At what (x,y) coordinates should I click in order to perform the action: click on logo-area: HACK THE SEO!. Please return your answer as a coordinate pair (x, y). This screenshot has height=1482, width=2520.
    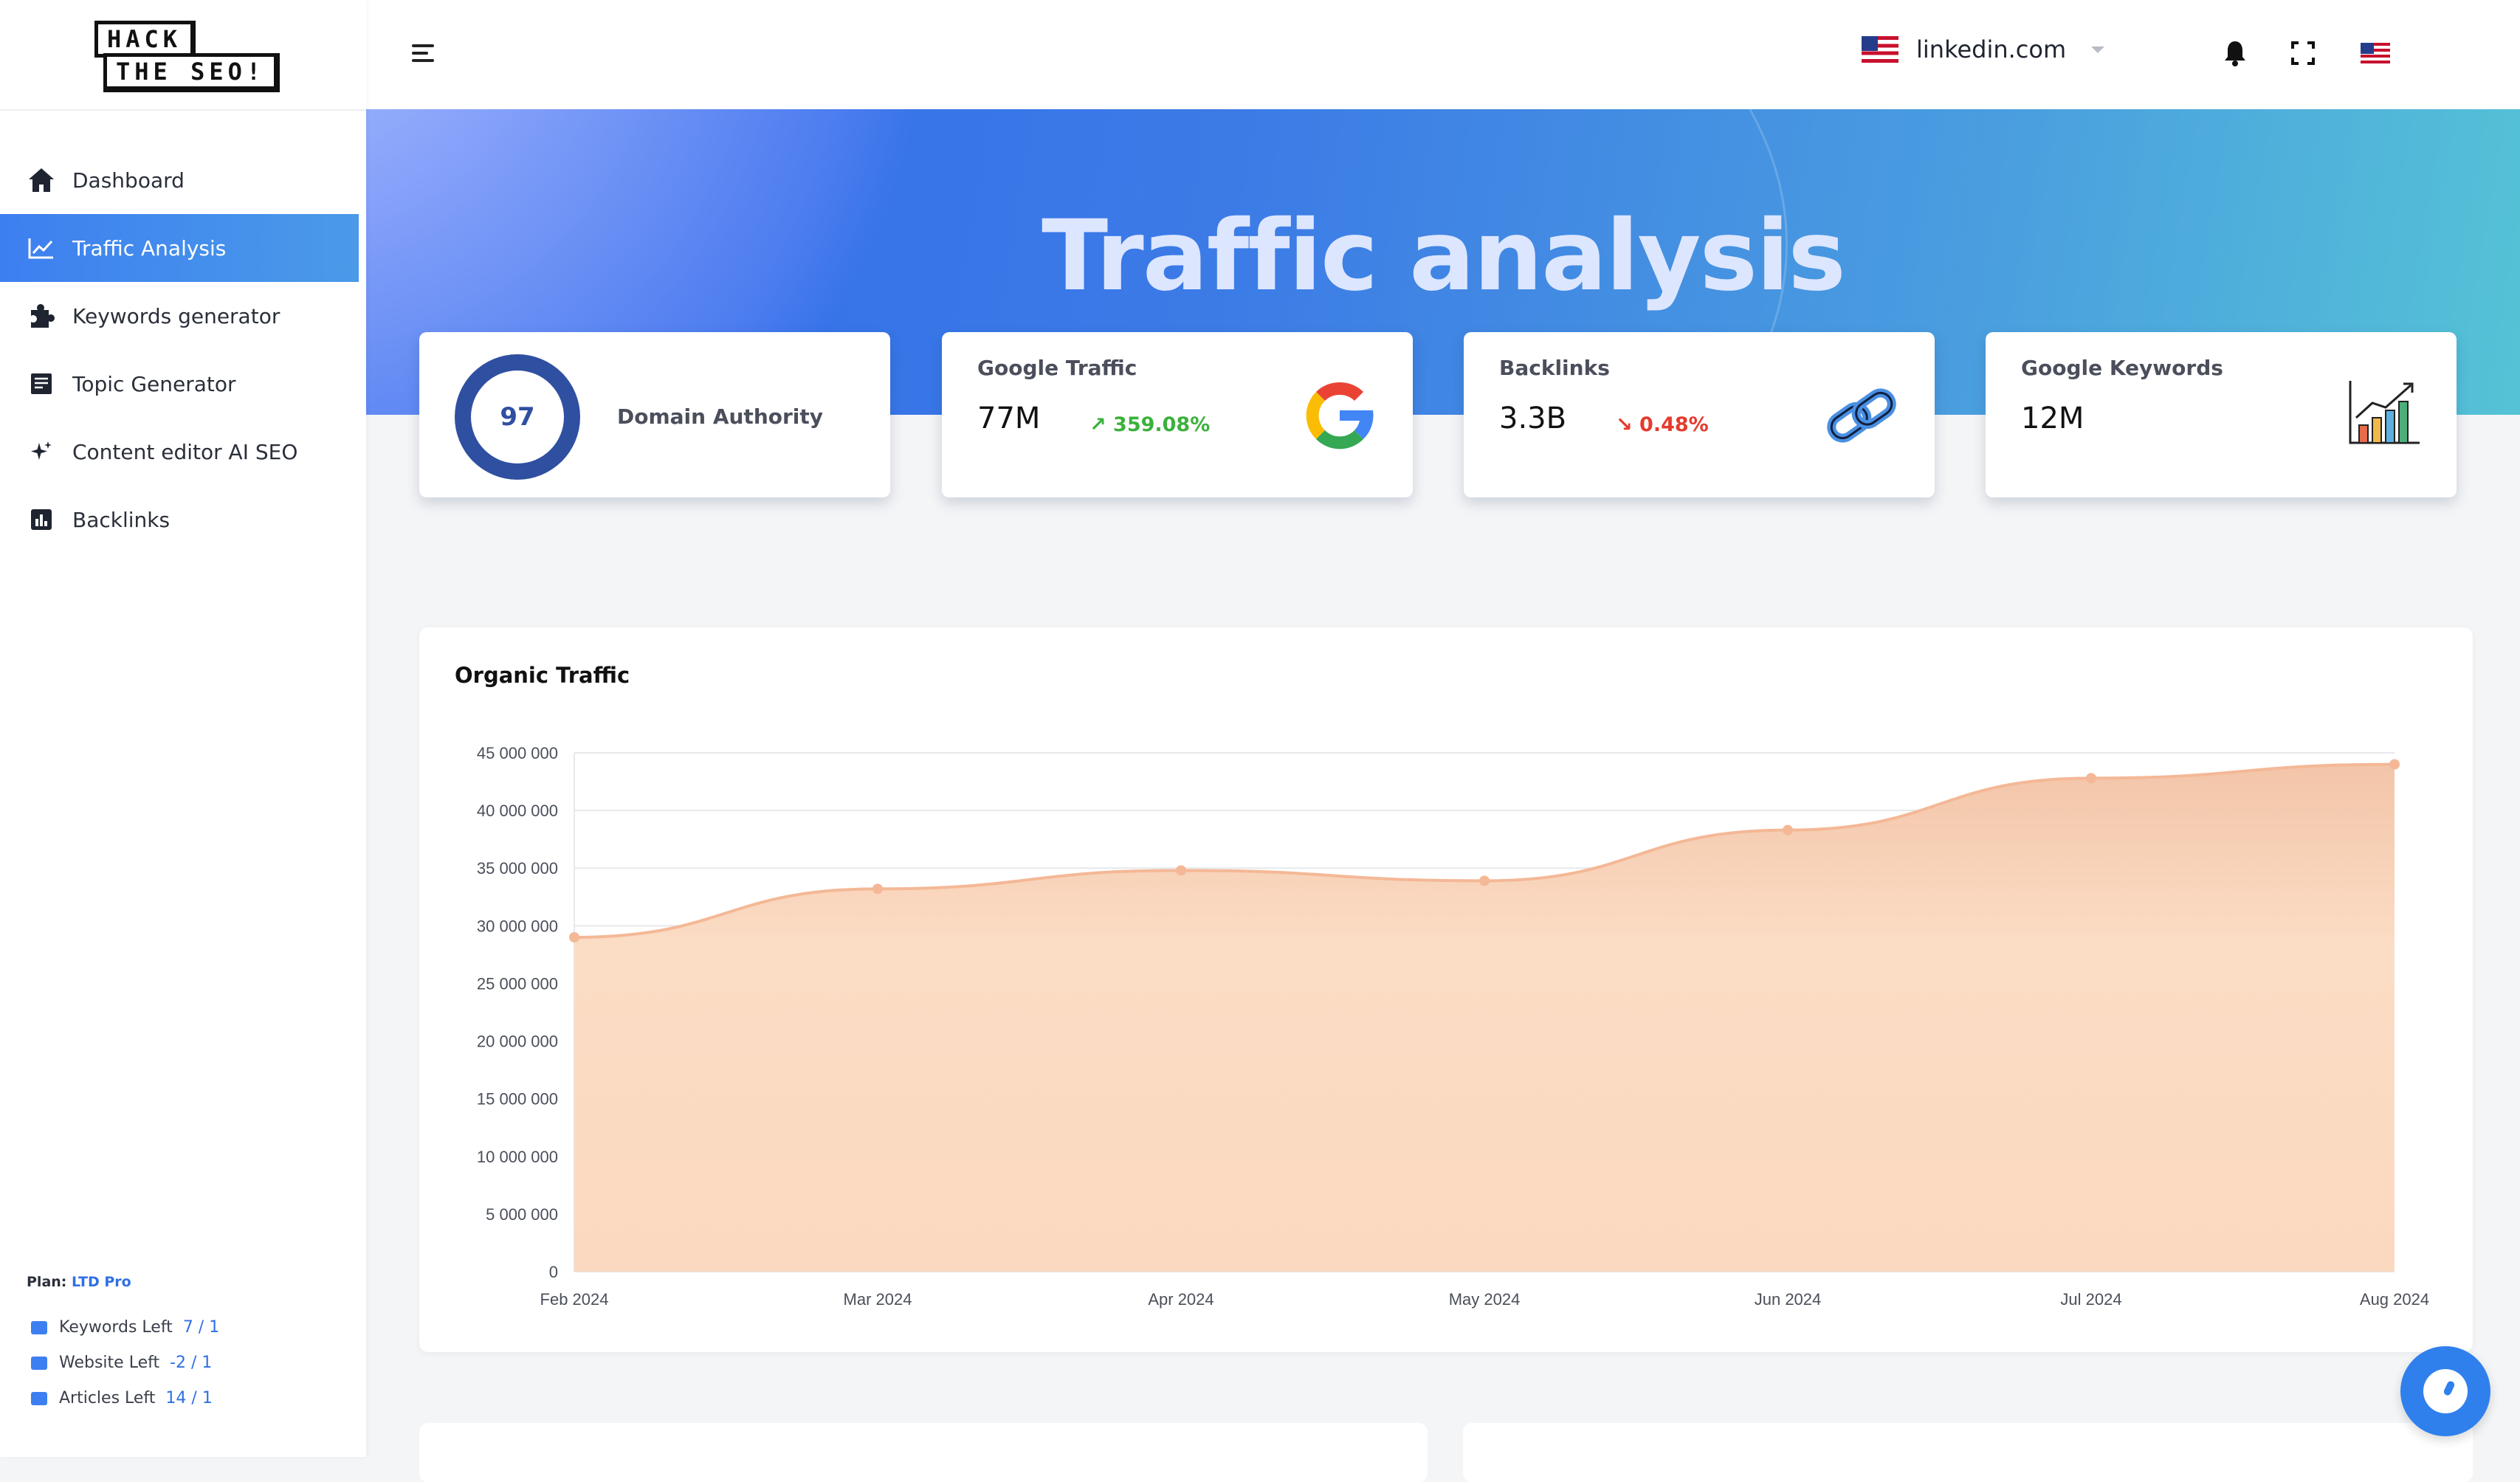
    Looking at the image, I should click on (183, 55).